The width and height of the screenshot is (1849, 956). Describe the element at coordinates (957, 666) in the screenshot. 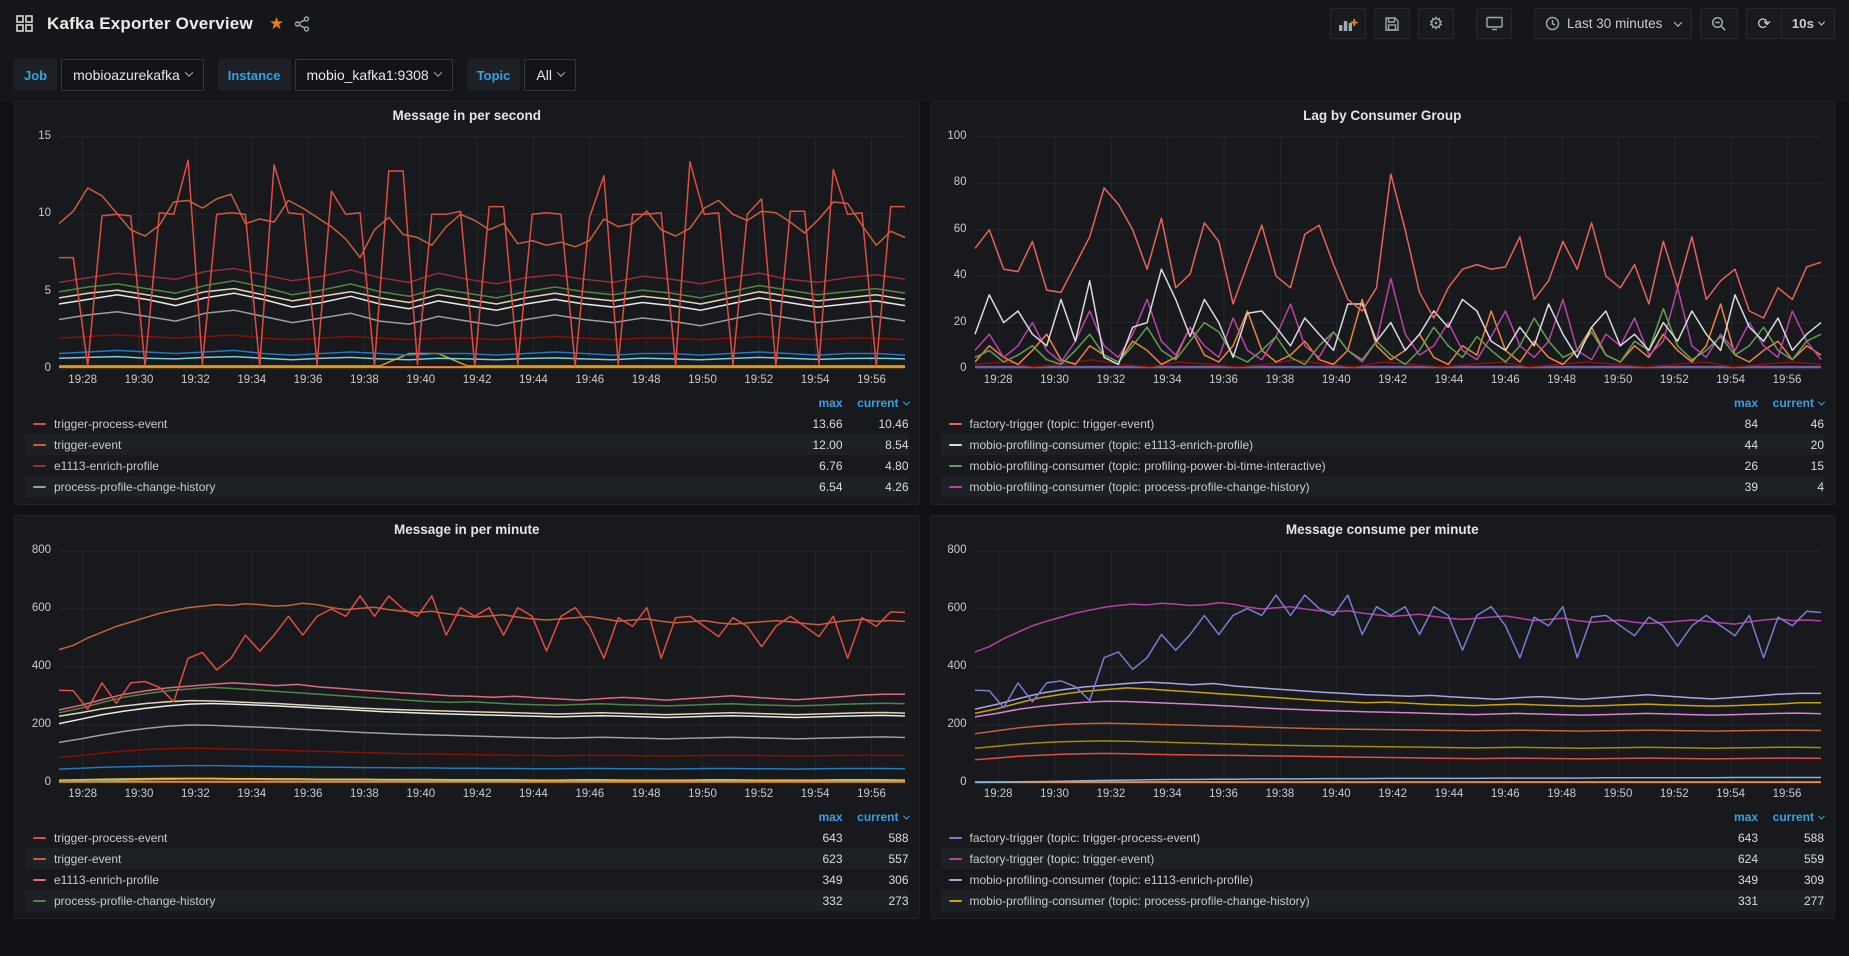

I see `y-axis-tick-label: 400` at that location.